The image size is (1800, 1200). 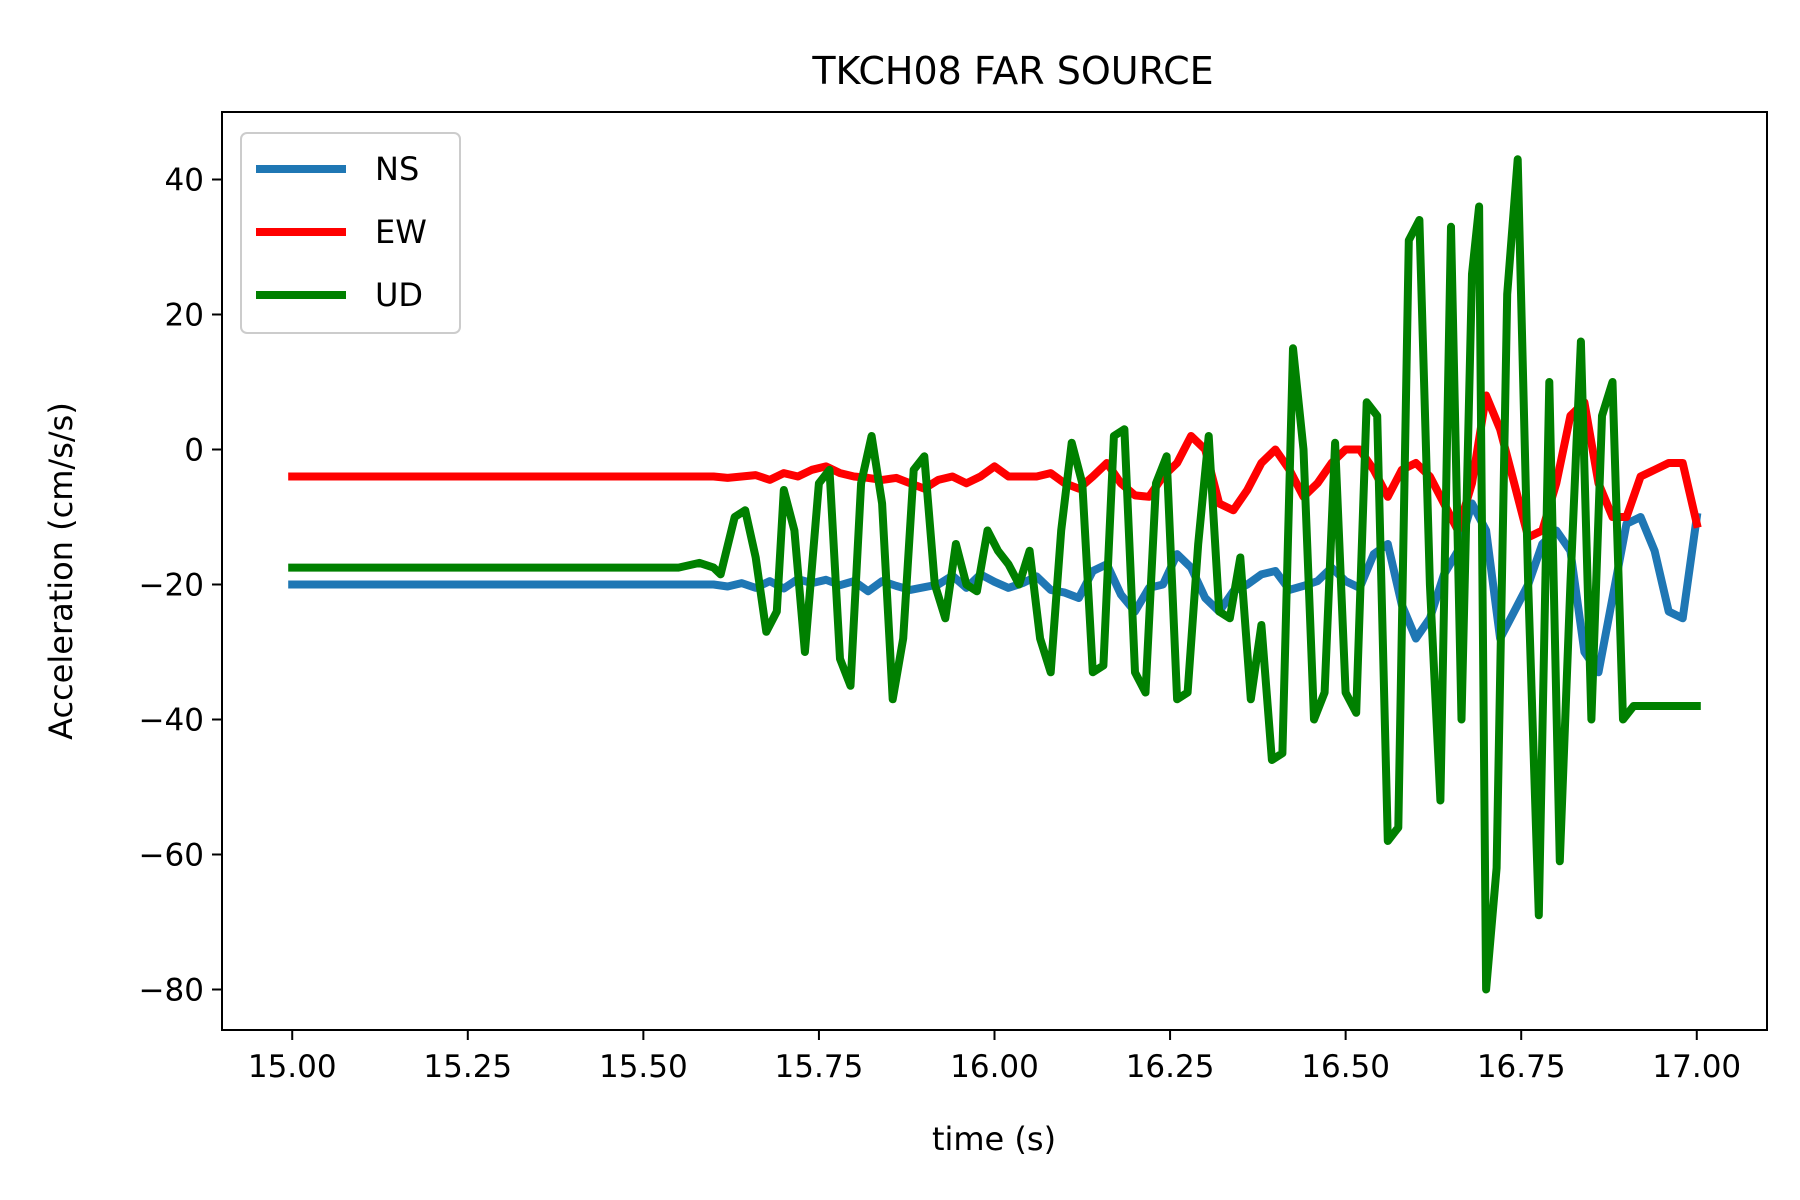 What do you see at coordinates (292, 1067) in the screenshot?
I see `x-tick-label: 15.00` at bounding box center [292, 1067].